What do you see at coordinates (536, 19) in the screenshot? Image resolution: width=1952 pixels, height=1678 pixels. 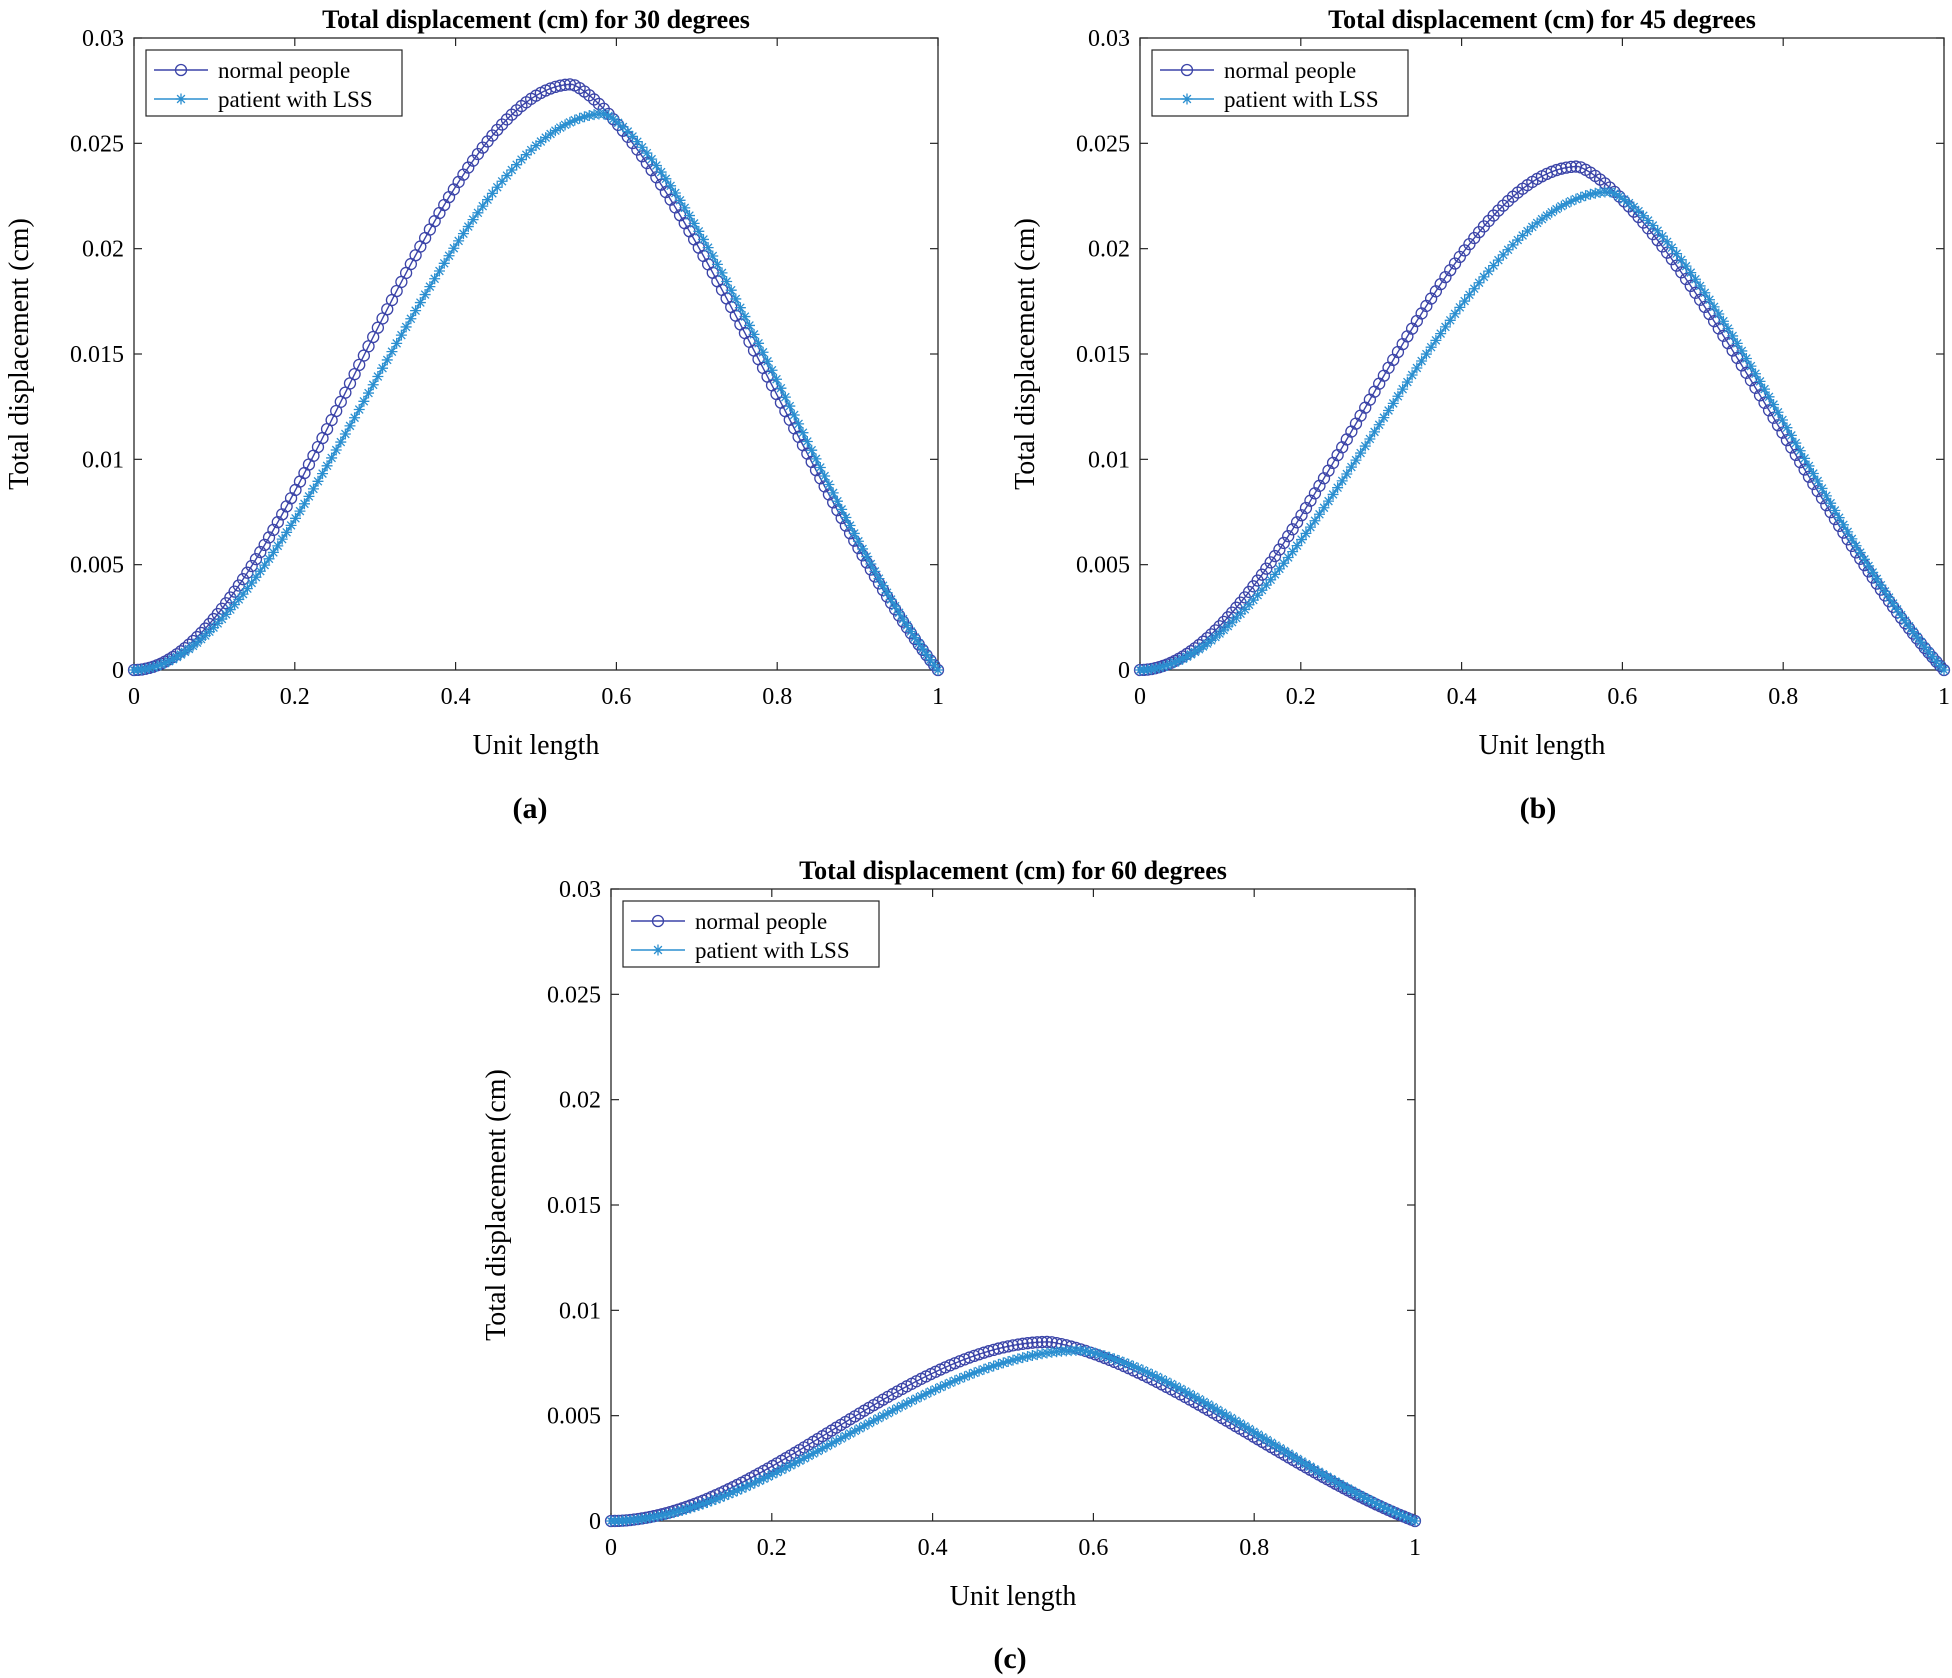 I see `chart-title: Total displacement (cm) for 30 degrees` at bounding box center [536, 19].